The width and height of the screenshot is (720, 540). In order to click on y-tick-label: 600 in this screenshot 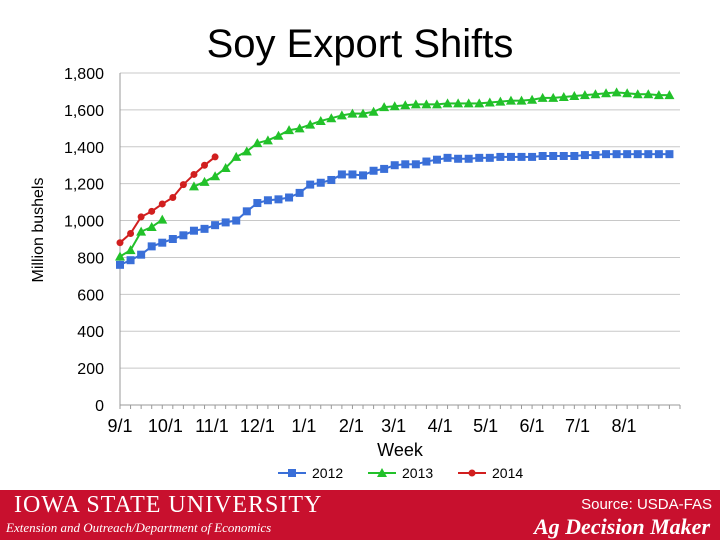, I will do `click(90, 295)`.